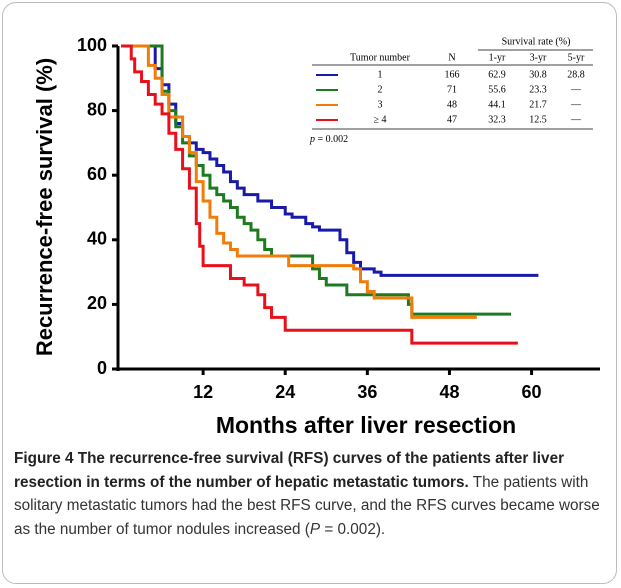 The width and height of the screenshot is (621, 588). I want to click on table-cell: 71, so click(452, 89).